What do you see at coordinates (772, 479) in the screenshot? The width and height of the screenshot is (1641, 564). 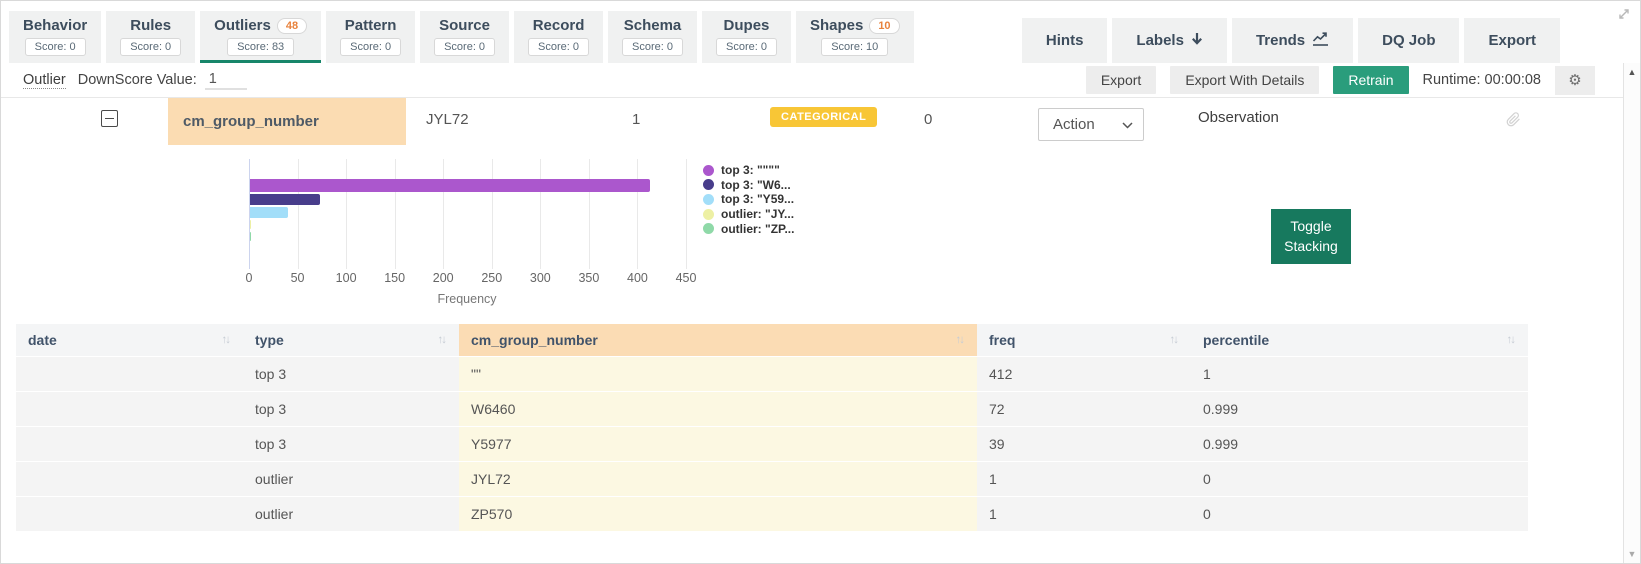 I see `table-row: outlier JYL72 1 0` at bounding box center [772, 479].